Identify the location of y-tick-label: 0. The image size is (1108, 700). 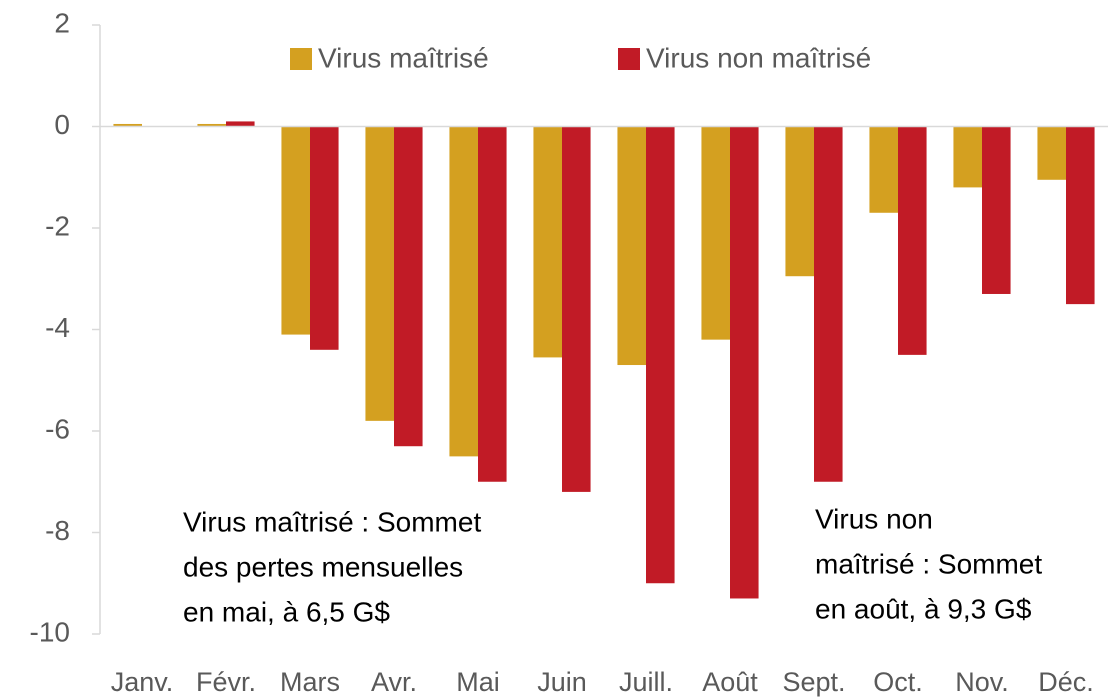
(62, 124).